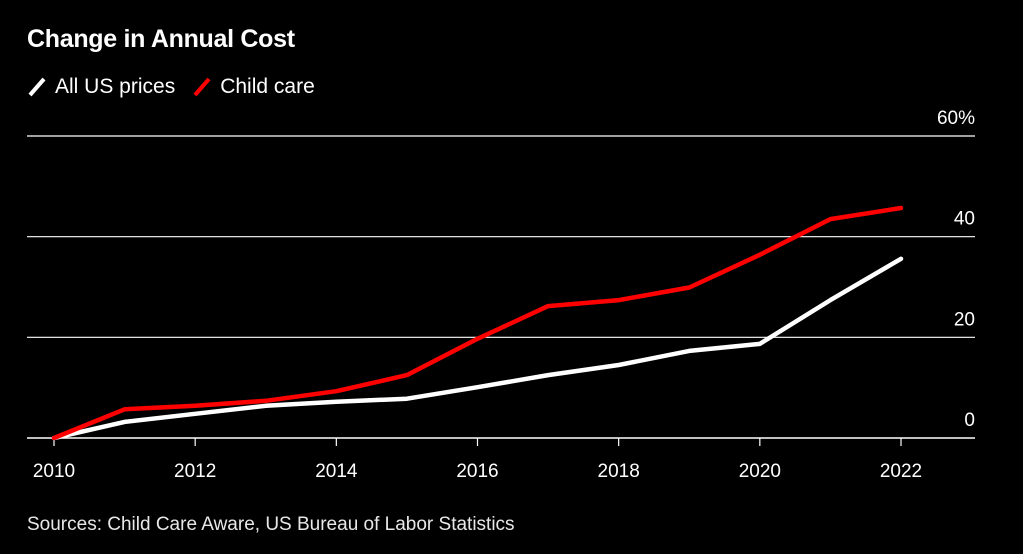  What do you see at coordinates (37, 87) in the screenshot?
I see `legend-swatch-all-us-prices` at bounding box center [37, 87].